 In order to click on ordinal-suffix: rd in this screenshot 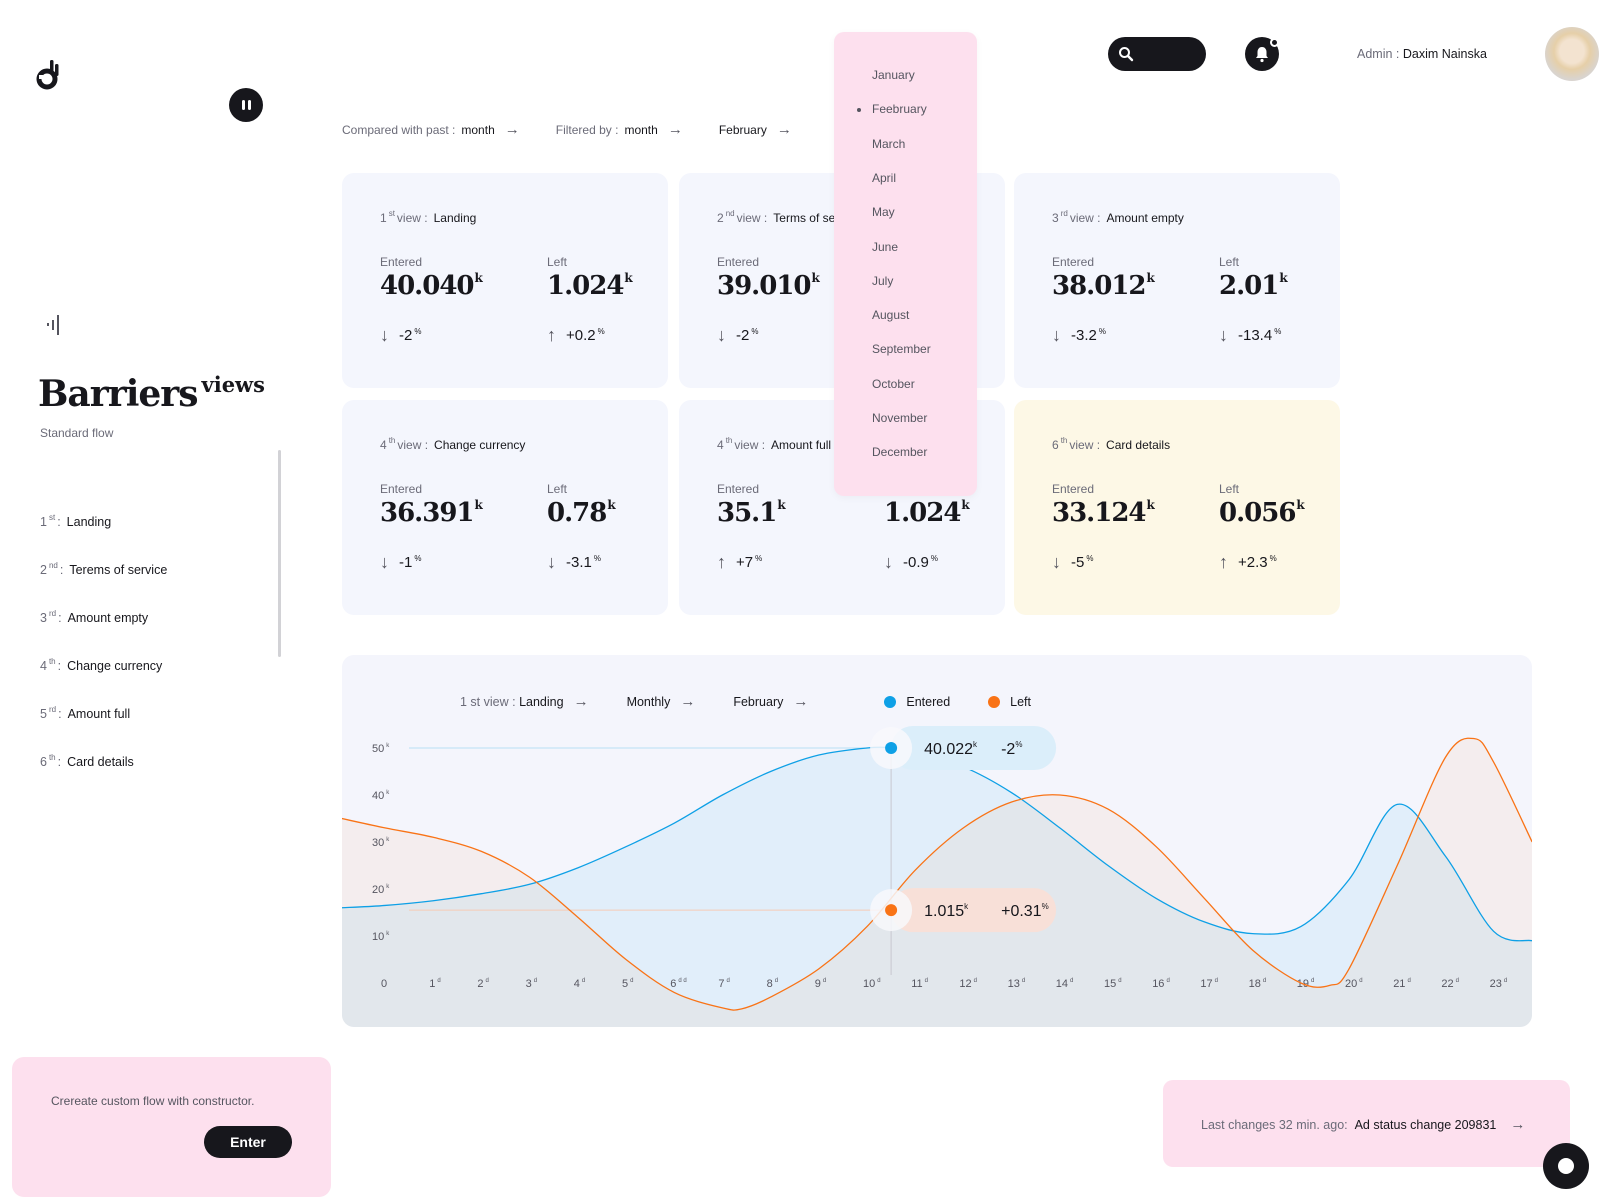, I will do `click(1064, 213)`.